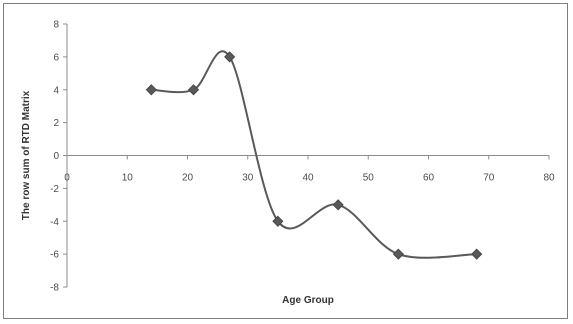 This screenshot has height=324, width=573. I want to click on y-tick-label: 6, so click(56, 57).